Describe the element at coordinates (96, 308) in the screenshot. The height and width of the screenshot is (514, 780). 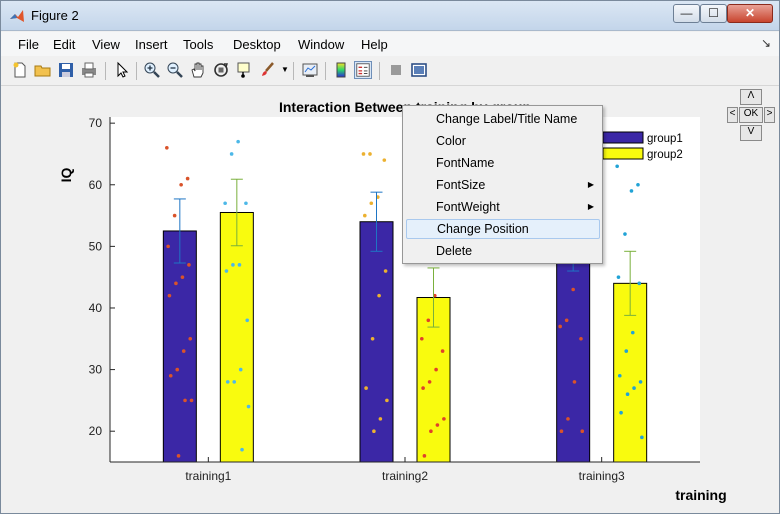
I see `y-tick-label: 40` at that location.